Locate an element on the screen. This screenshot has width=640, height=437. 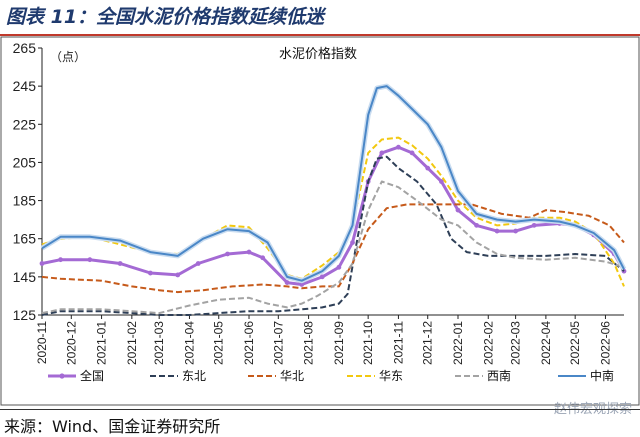
source-note: 来源：Wind、国金证券研究所 is located at coordinates (112, 426).